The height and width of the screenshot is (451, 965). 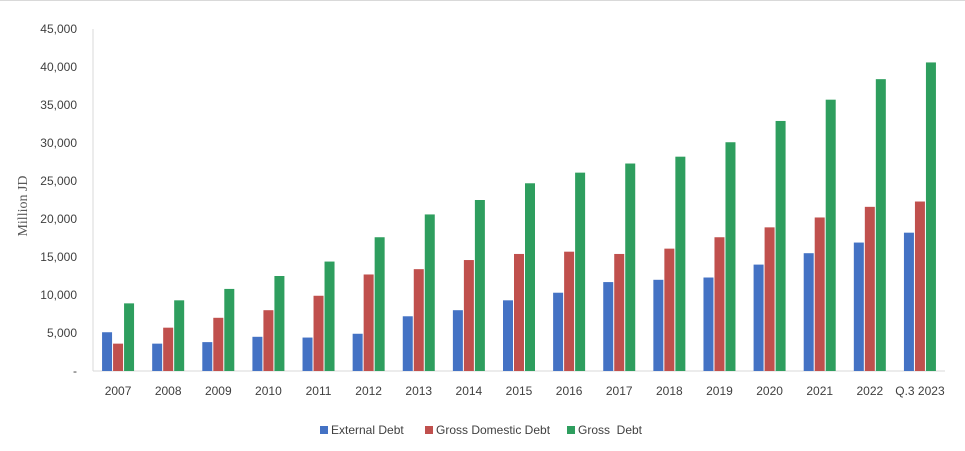 What do you see at coordinates (569, 391) in the screenshot?
I see `x-tick-label: 2016` at bounding box center [569, 391].